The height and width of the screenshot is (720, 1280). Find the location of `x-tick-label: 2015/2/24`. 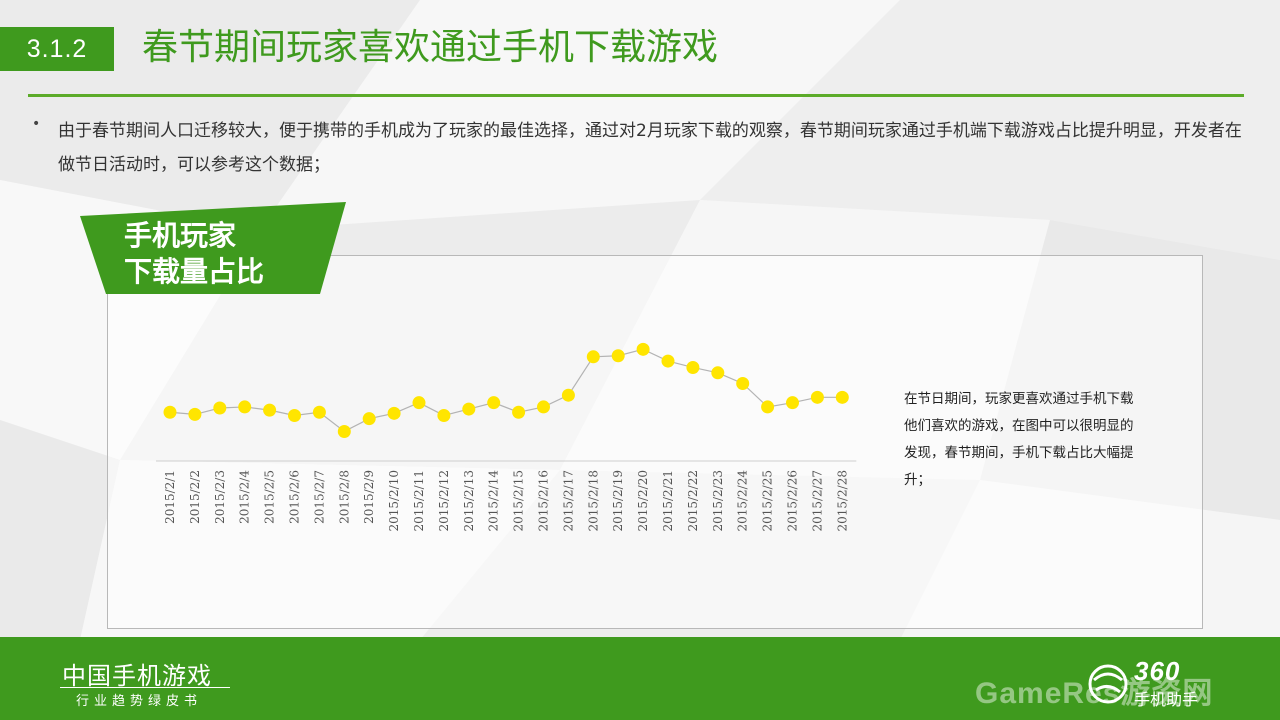

x-tick-label: 2015/2/24 is located at coordinates (743, 501).